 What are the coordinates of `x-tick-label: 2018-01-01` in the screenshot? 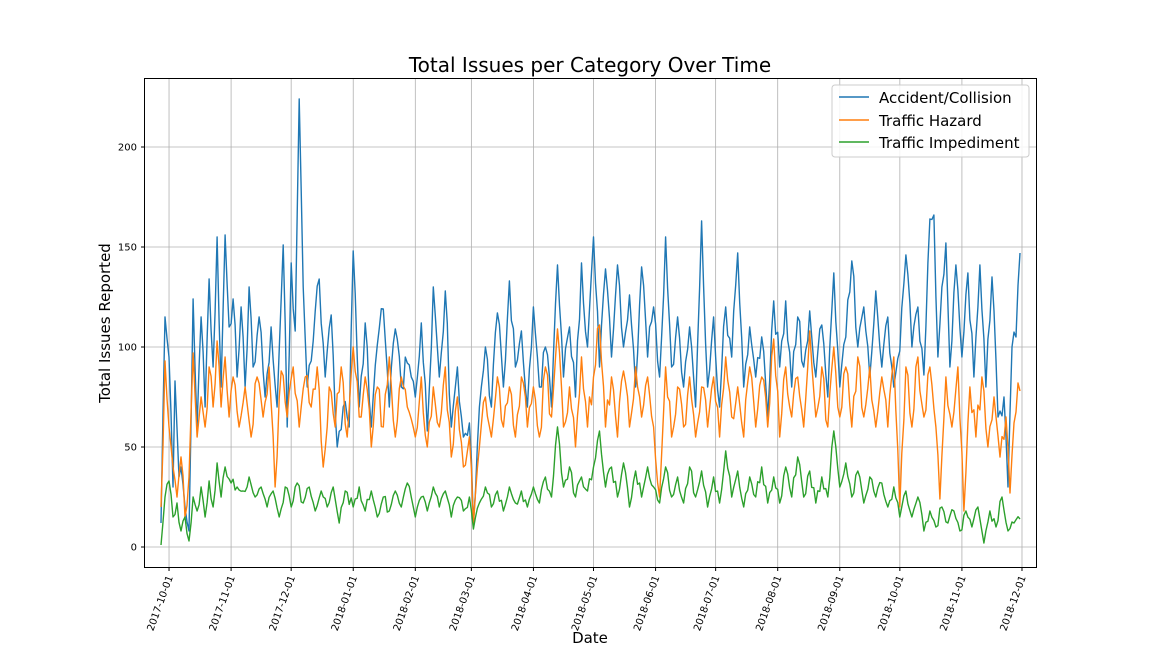 It's located at (345, 603).